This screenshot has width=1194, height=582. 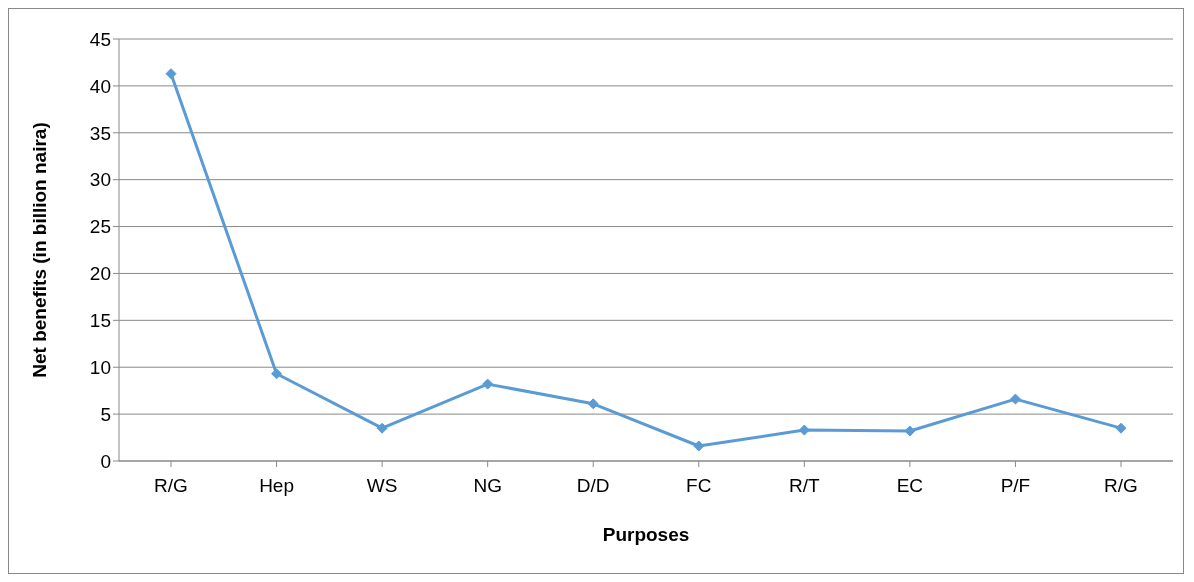 What do you see at coordinates (39, 250) in the screenshot?
I see `y-axis-title: Net benefits (in billion naira)` at bounding box center [39, 250].